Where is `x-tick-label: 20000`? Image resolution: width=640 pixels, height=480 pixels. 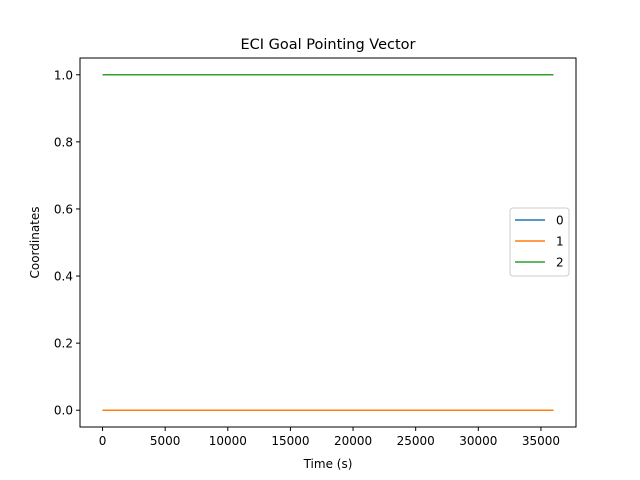
x-tick-label: 20000 is located at coordinates (353, 441).